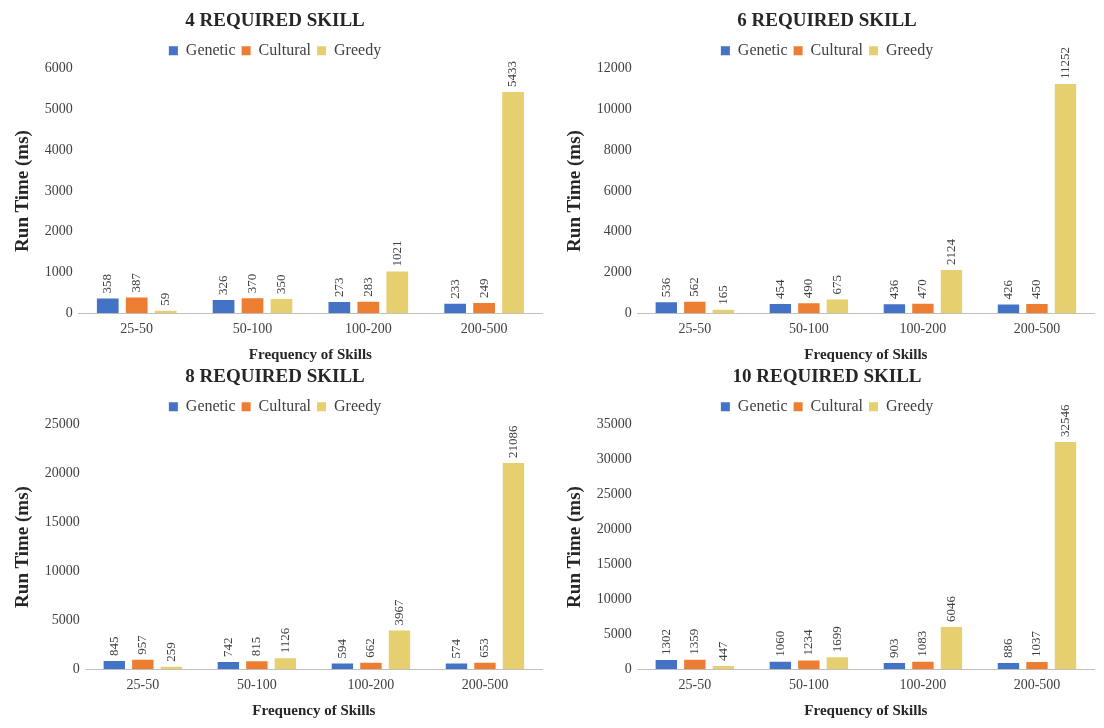 Image resolution: width=1104 pixels, height=728 pixels. What do you see at coordinates (136, 282) in the screenshot?
I see `data-label: 387` at bounding box center [136, 282].